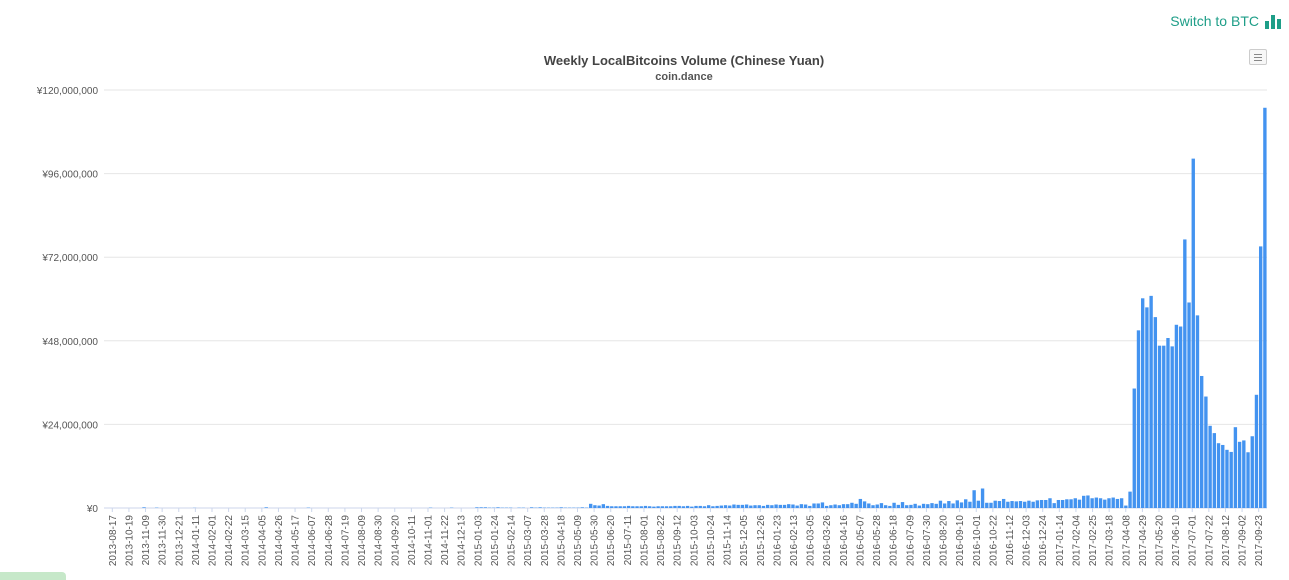 Image resolution: width=1289 pixels, height=580 pixels. Describe the element at coordinates (1258, 57) in the screenshot. I see `chart-menu-button` at that location.